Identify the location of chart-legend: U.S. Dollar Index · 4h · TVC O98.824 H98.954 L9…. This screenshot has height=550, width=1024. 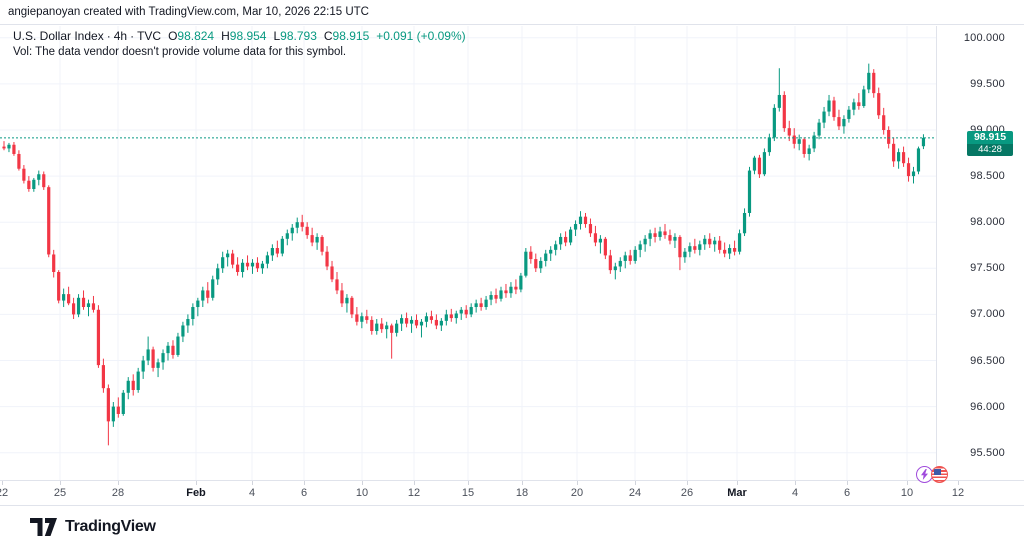
(239, 43).